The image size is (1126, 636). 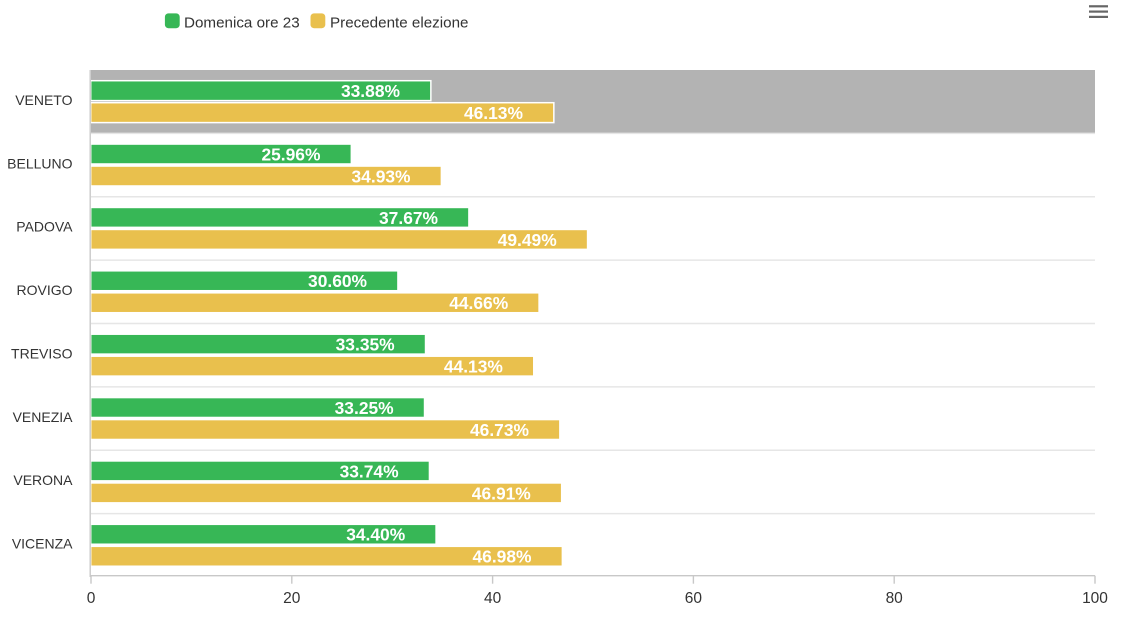 What do you see at coordinates (43, 417) in the screenshot?
I see `svg-text: VENEZIA` at bounding box center [43, 417].